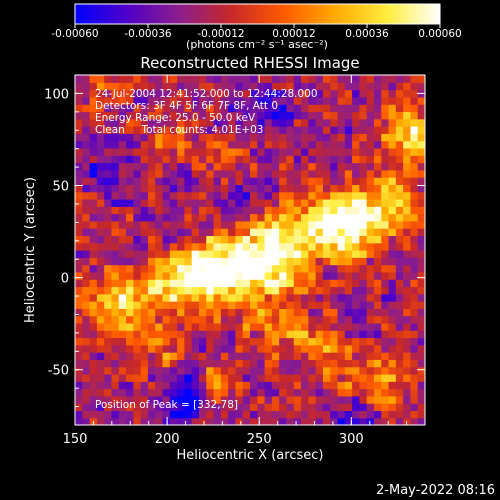 The height and width of the screenshot is (500, 500). Describe the element at coordinates (167, 439) in the screenshot. I see `x-tick-label: 200` at that location.